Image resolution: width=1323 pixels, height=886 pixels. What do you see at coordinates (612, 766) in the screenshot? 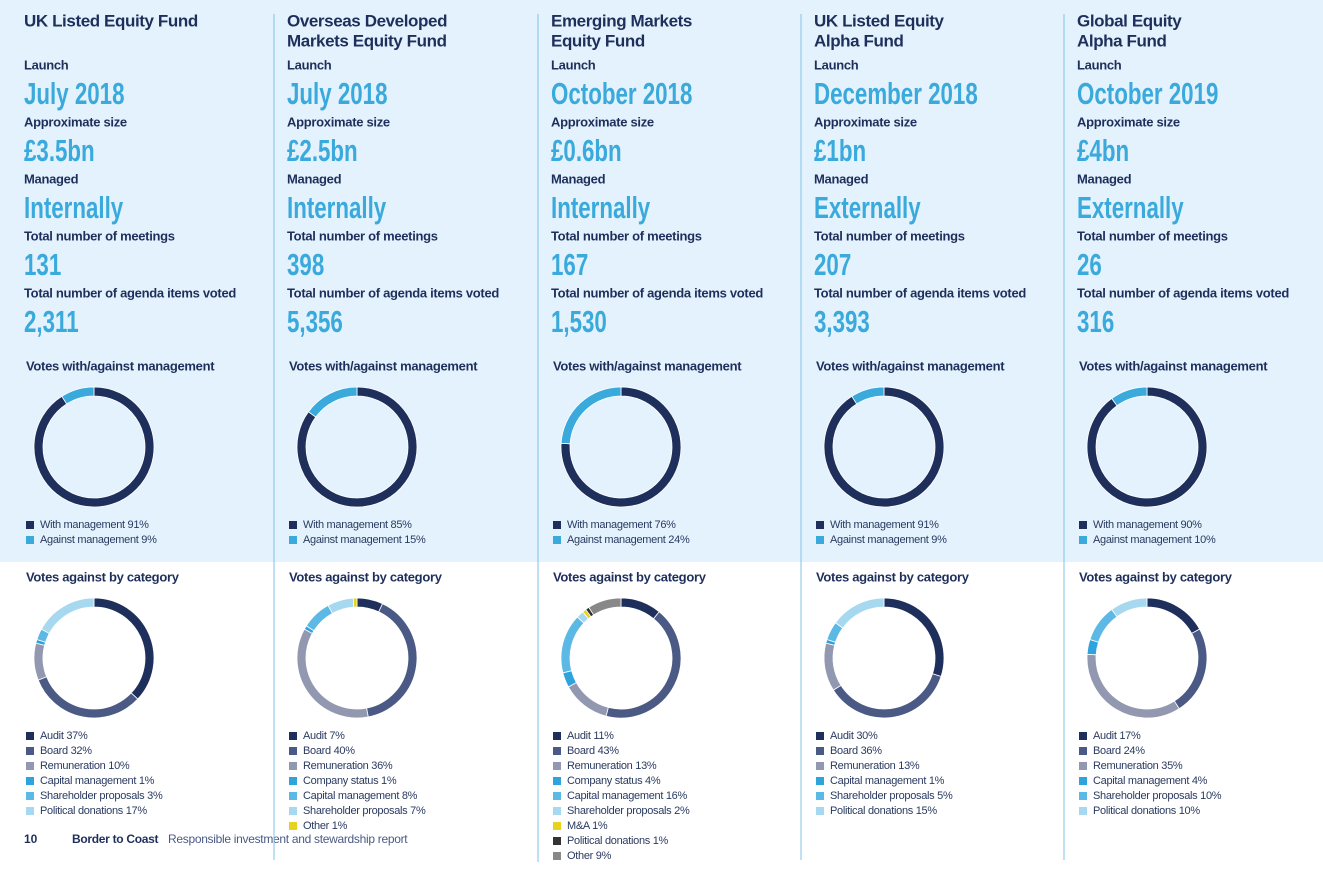
I see `legend-label: Remuneration 13%` at bounding box center [612, 766].